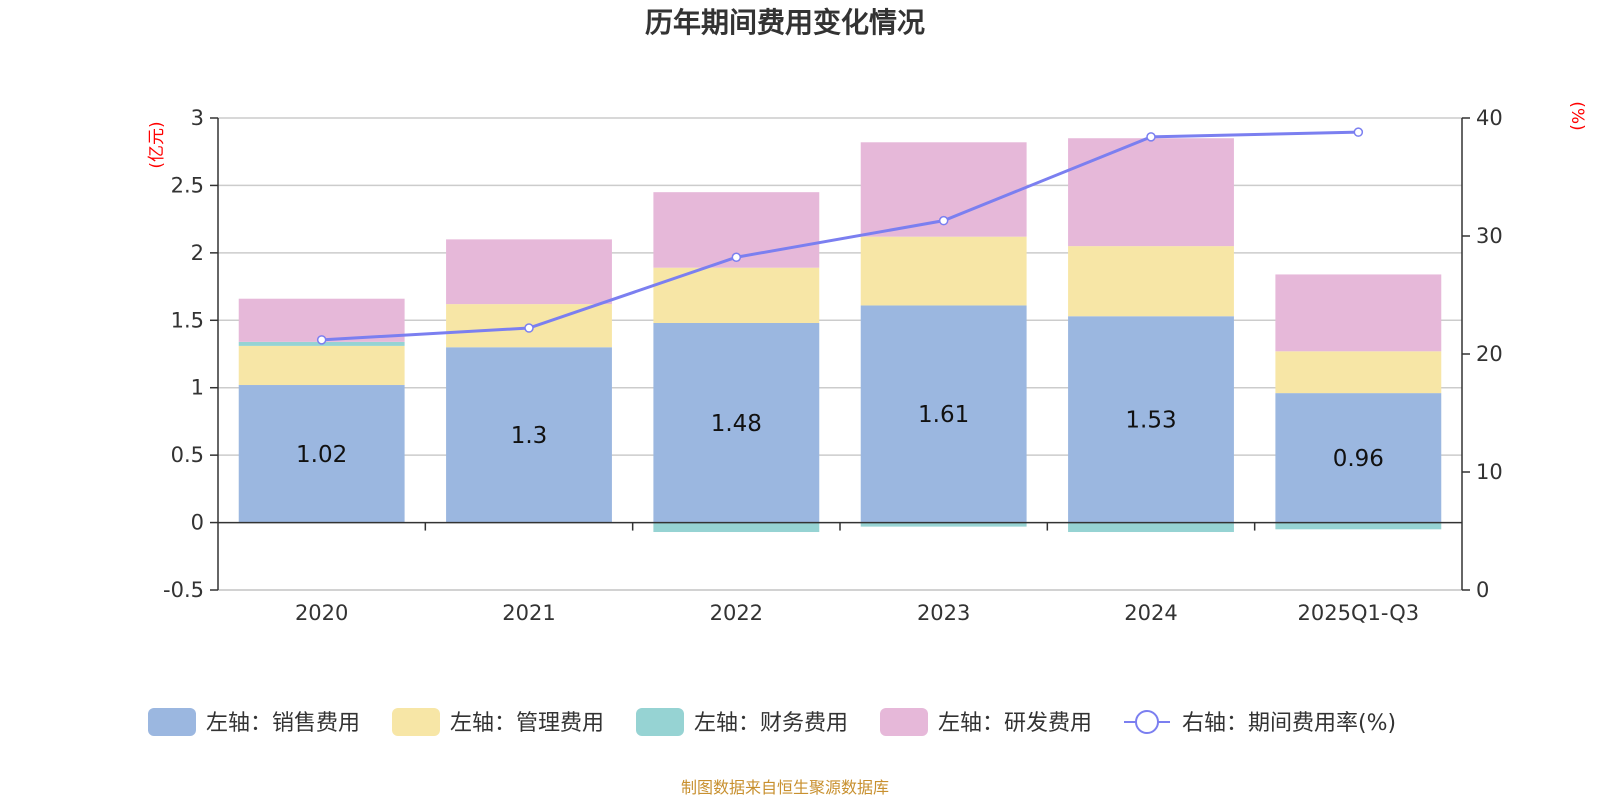 The image size is (1600, 800). I want to click on right-axis-tick-label: 0, so click(1482, 590).